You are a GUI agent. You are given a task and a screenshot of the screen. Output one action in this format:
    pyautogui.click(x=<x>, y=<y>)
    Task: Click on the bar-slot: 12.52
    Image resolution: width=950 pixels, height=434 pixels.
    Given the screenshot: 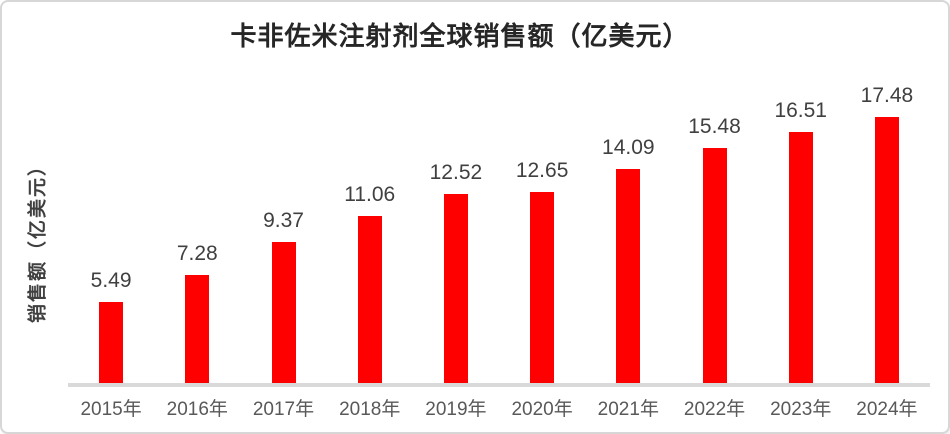 What is the action you would take?
    pyautogui.click(x=456, y=232)
    